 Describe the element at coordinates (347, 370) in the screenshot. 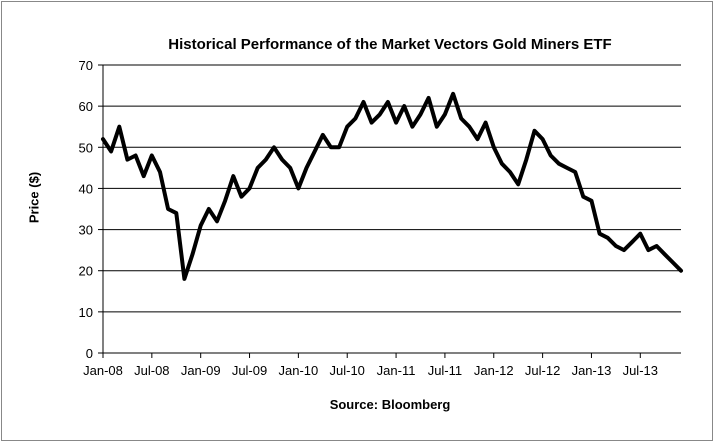

I see `x-tick-label: Jul-10` at that location.